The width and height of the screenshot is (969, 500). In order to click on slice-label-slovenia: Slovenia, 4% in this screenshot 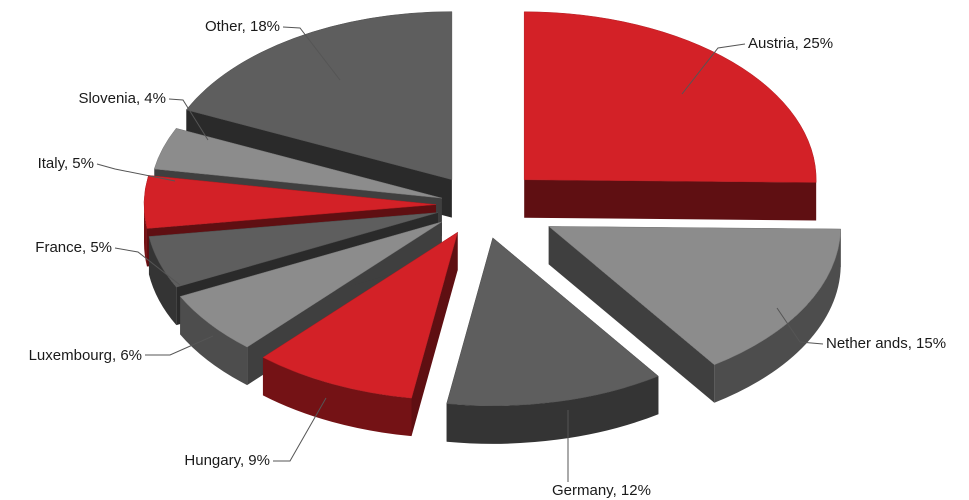, I will do `click(122, 98)`.